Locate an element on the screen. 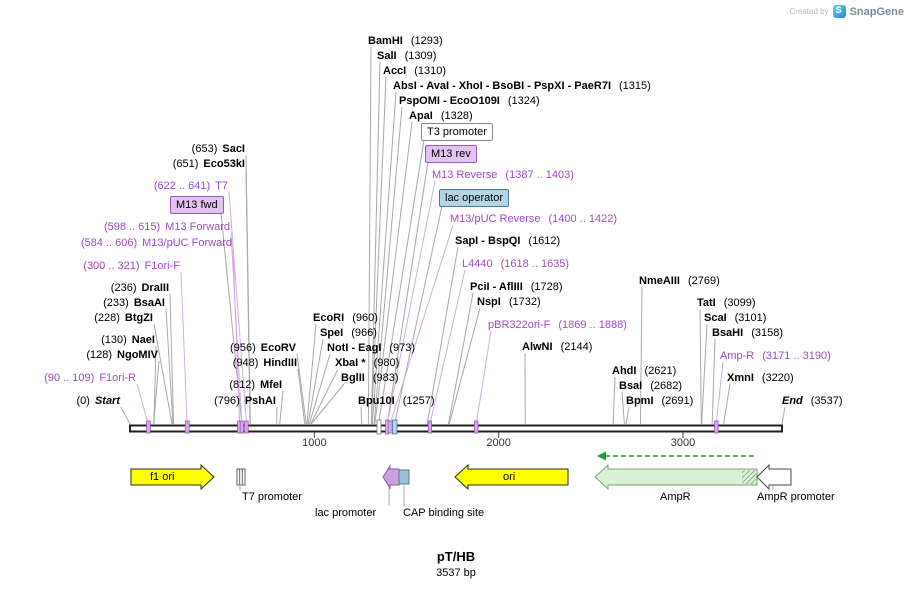 Image resolution: width=912 pixels, height=596 pixels. cap-binding-site-feature is located at coordinates (404, 477).